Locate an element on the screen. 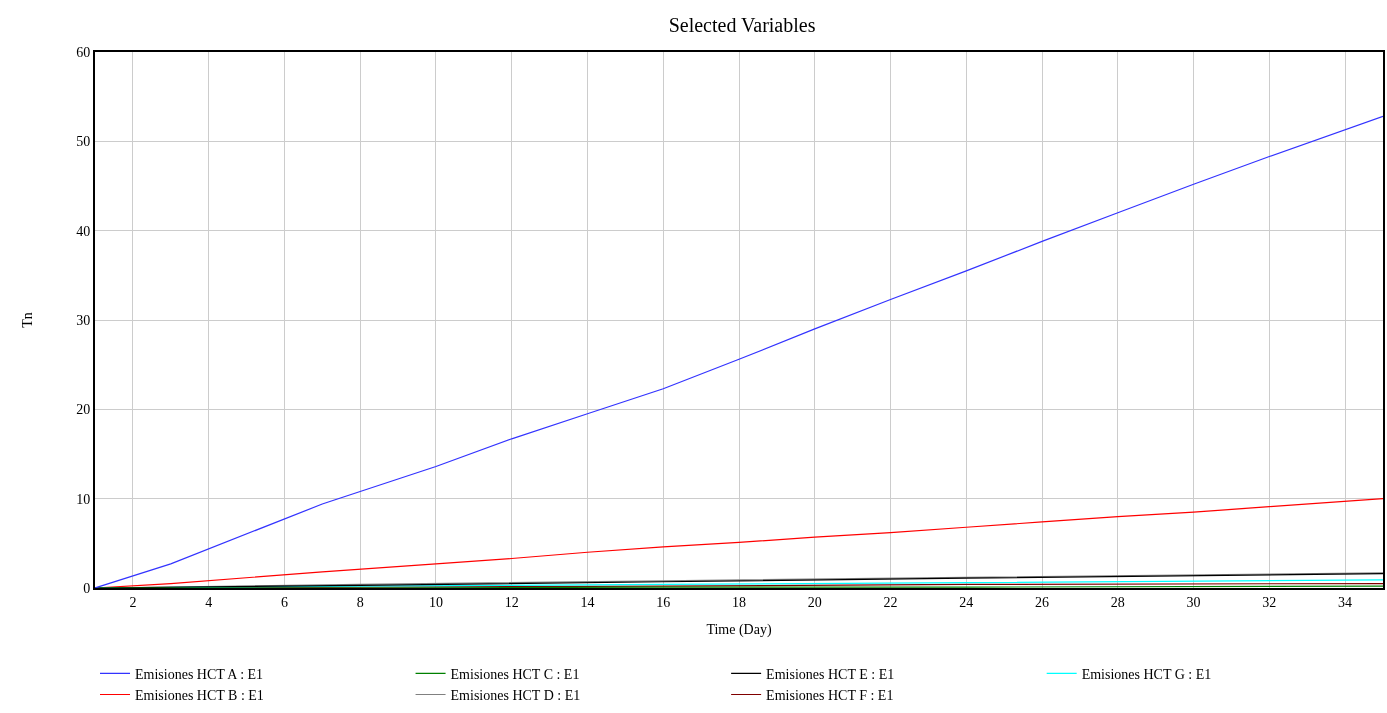  x-tick-label: 22 is located at coordinates (890, 602).